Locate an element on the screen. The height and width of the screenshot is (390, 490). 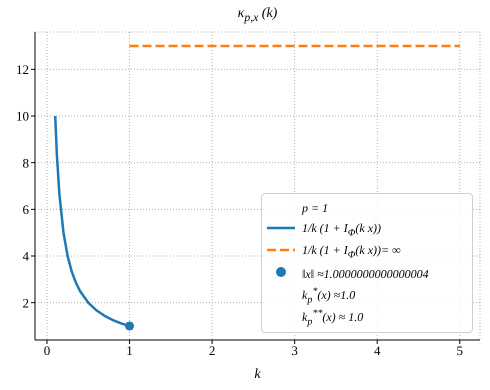
legend-title: p = 1 is located at coordinates (315, 208).